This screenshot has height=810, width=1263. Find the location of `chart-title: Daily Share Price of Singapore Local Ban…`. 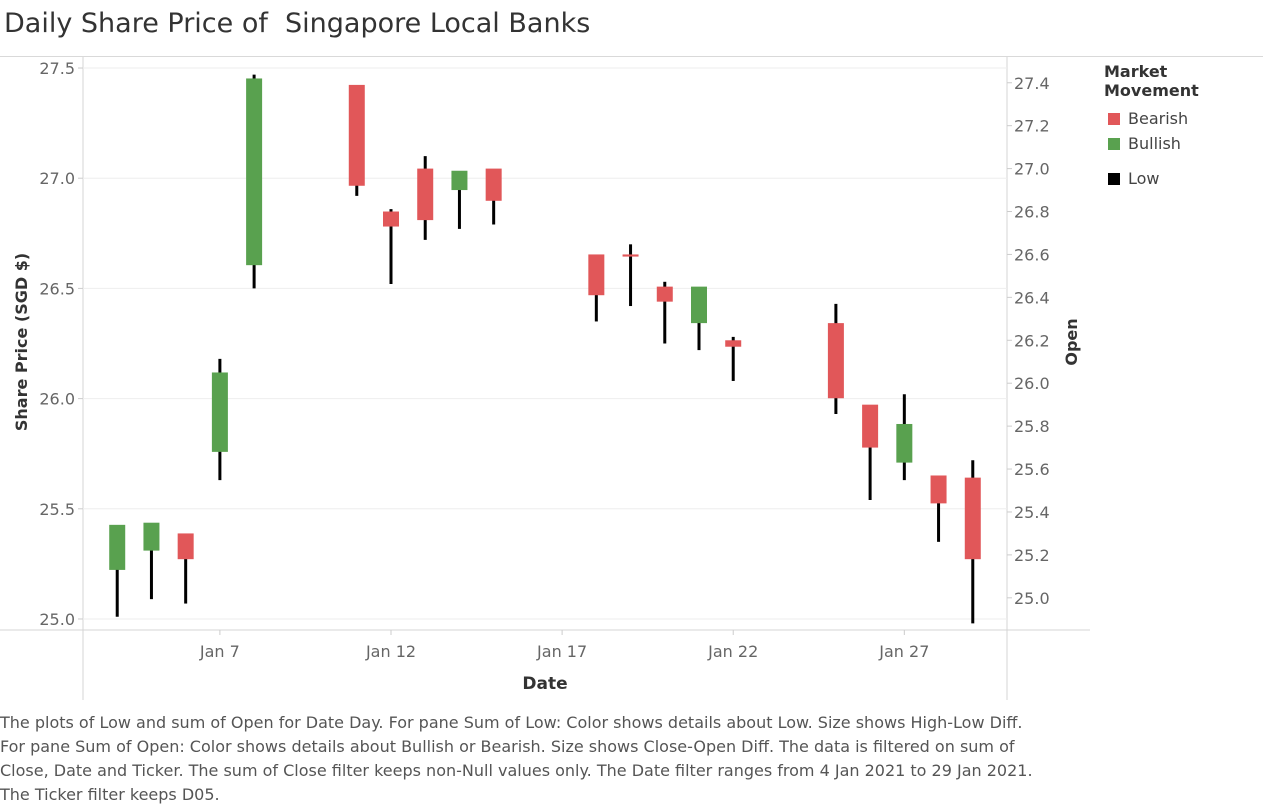

chart-title: Daily Share Price of Singapore Local Ban… is located at coordinates (297, 23).